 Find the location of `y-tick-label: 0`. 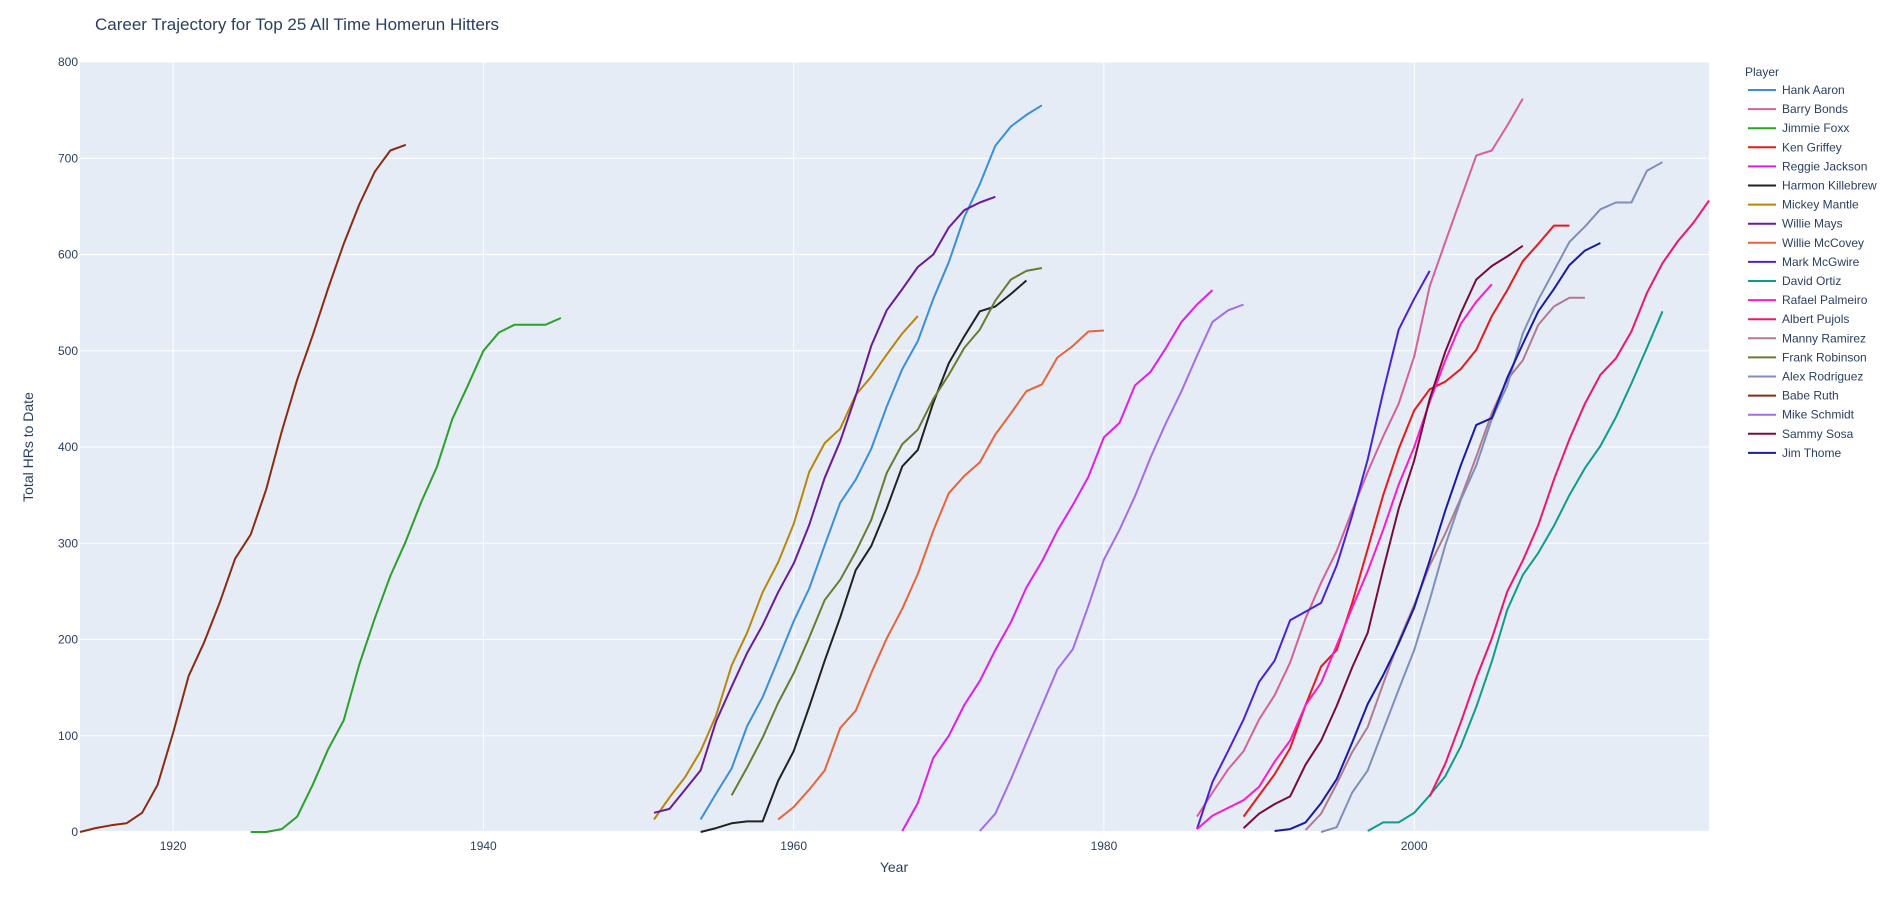

y-tick-label: 0 is located at coordinates (74, 832).